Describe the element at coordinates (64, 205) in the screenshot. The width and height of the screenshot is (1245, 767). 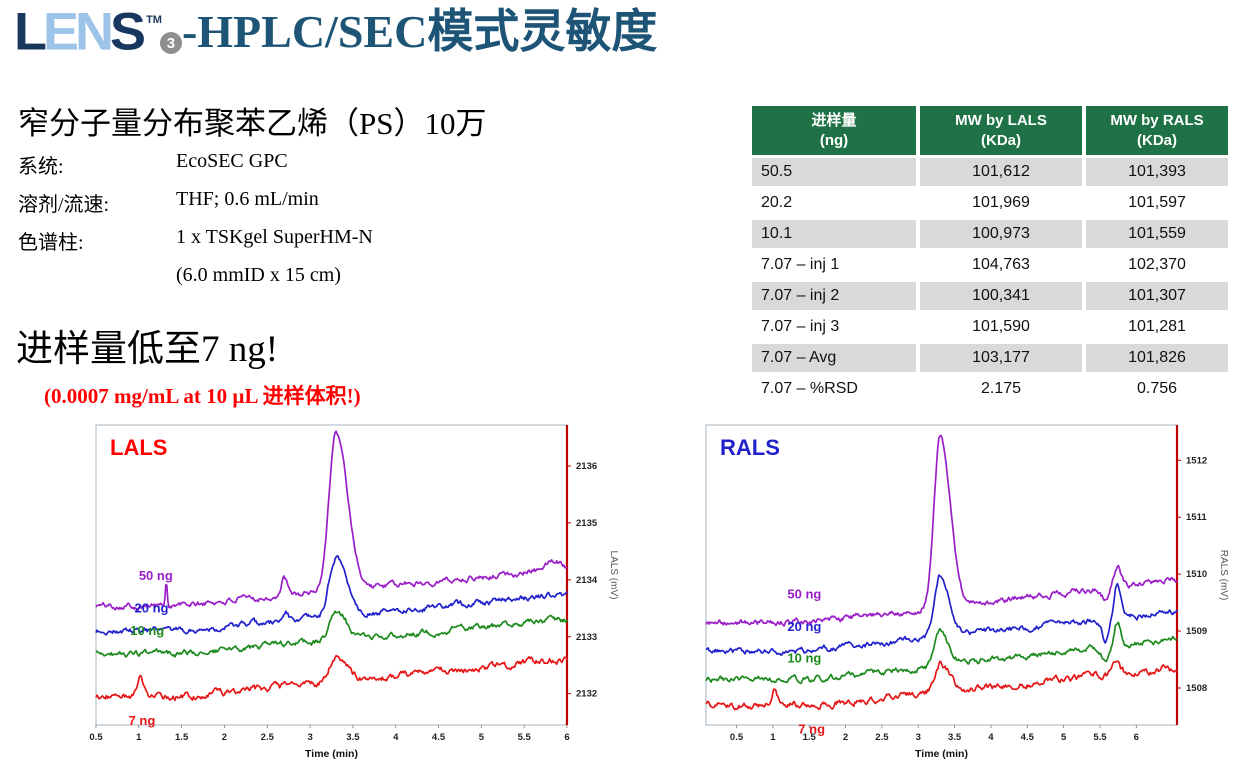
I see `spec-label: 溶剂/流速:` at that location.